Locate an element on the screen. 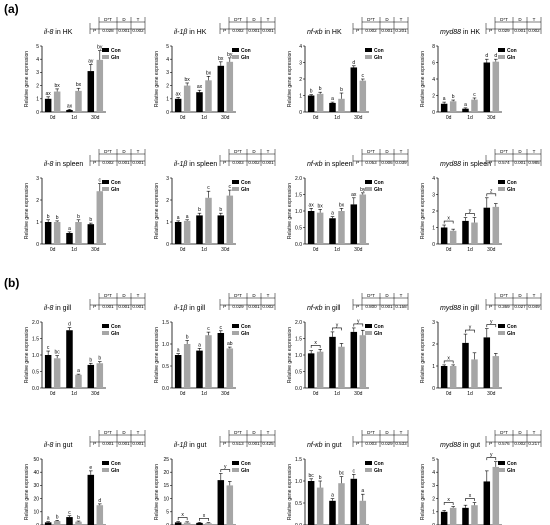 The width and height of the screenshot is (550, 525). chart-title-gene: nf-κb is located at coordinates (315, 164).